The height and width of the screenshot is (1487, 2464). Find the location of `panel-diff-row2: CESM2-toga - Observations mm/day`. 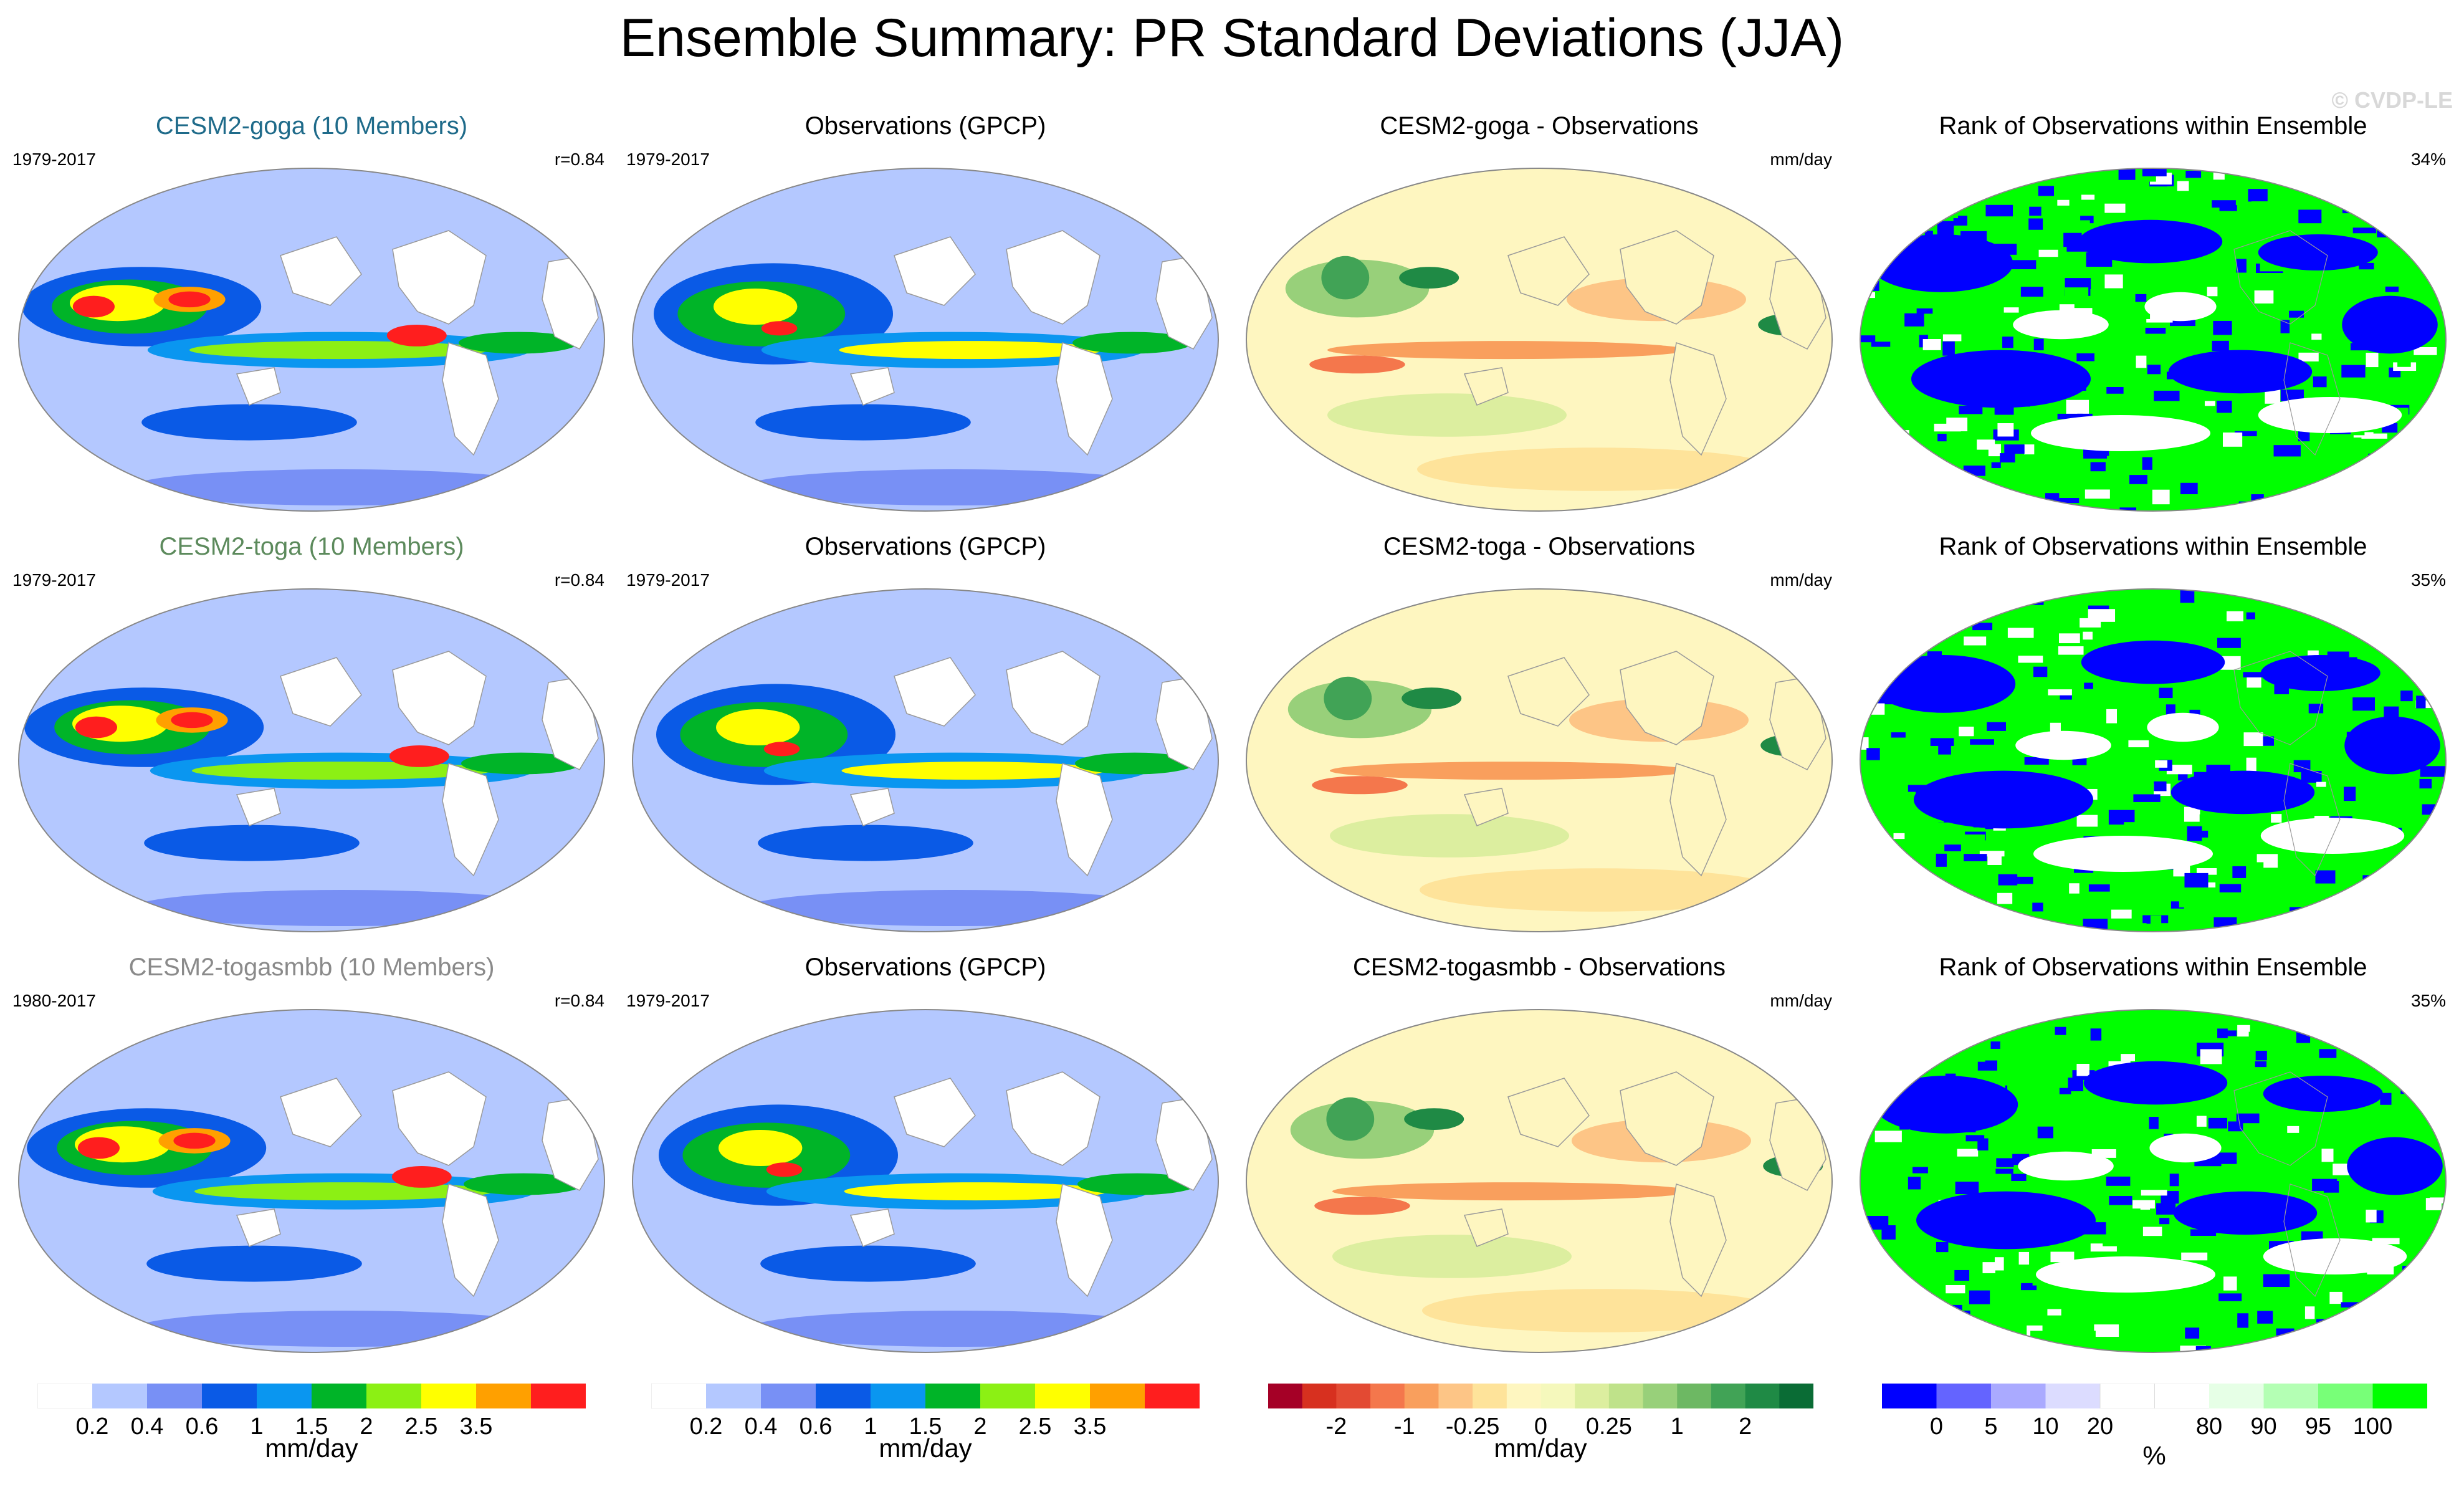

panel-diff-row2: CESM2-toga - Observations mm/day is located at coordinates (1539, 738).